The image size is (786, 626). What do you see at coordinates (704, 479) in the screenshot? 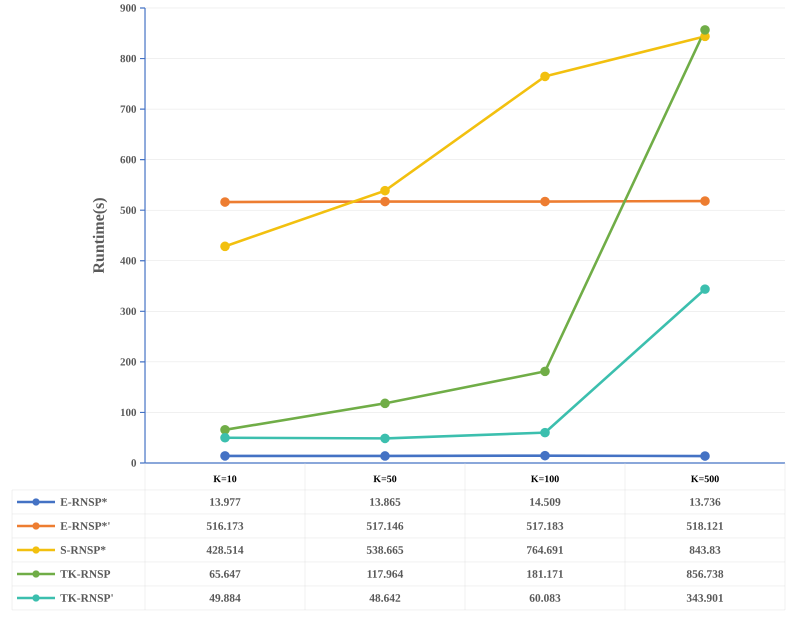
I see `x-tick-label: K=500` at bounding box center [704, 479].